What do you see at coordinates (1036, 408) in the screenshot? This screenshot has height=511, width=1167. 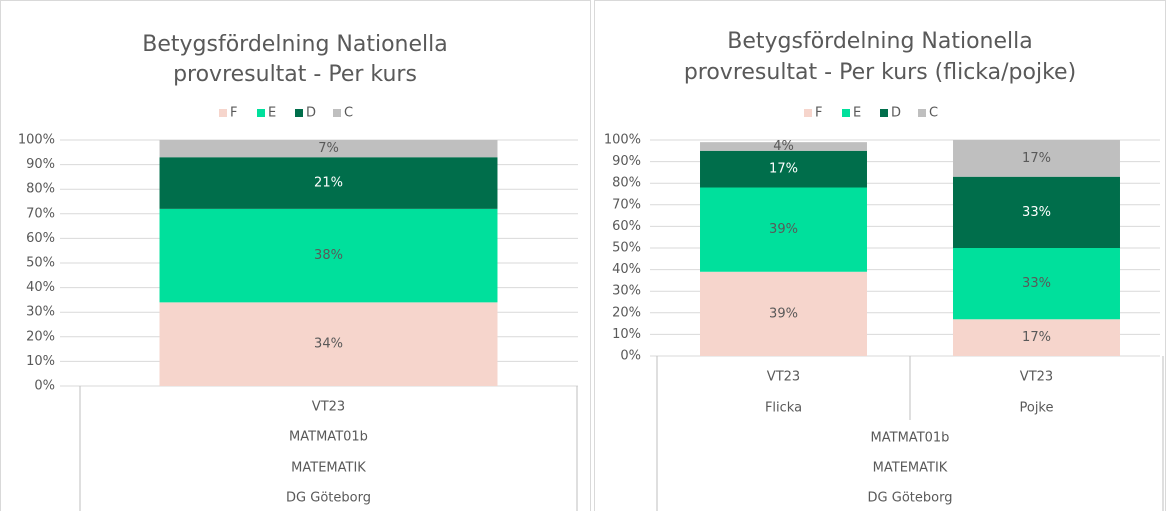 I see `category-label: Pojke` at bounding box center [1036, 408].